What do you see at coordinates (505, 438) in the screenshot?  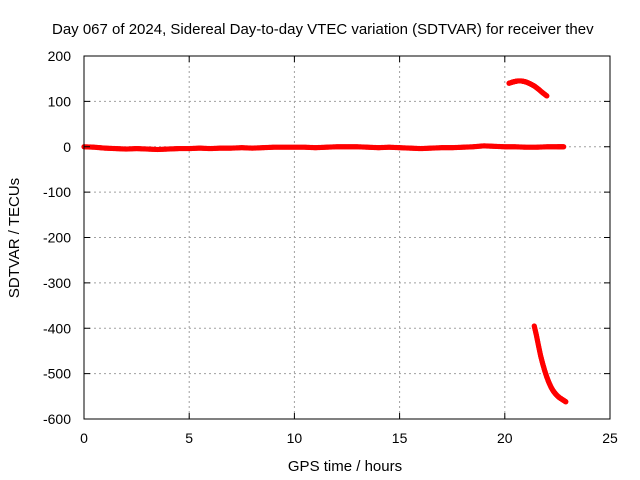 I see `x-tick-label: 20` at bounding box center [505, 438].